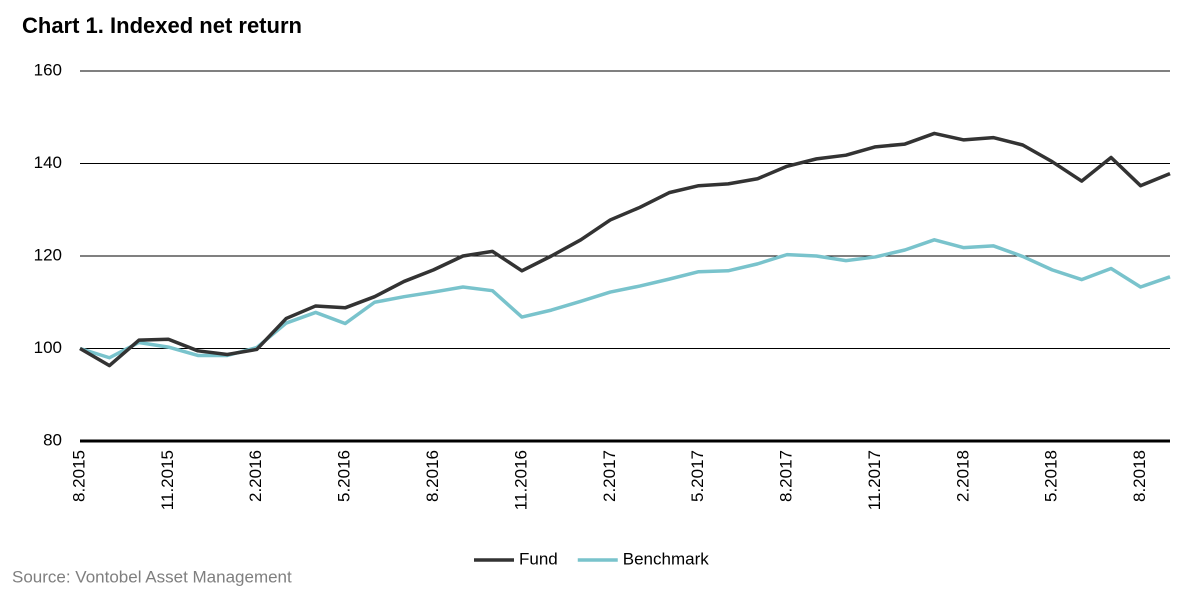 The image size is (1194, 604). I want to click on legend-label: Fund, so click(538, 558).